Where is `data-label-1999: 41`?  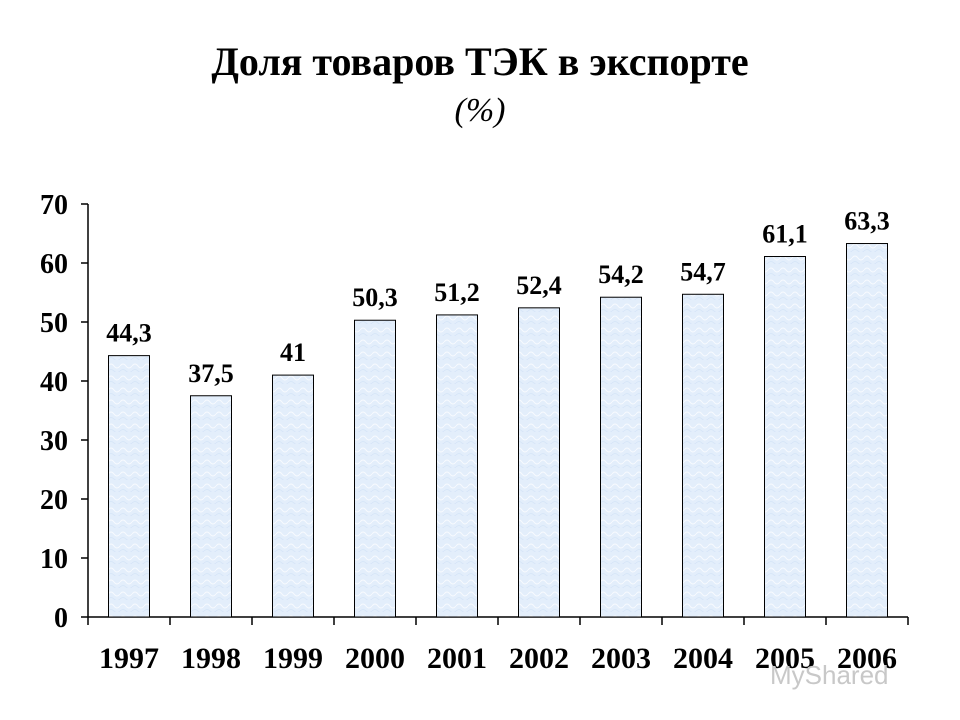 data-label-1999: 41 is located at coordinates (293, 352).